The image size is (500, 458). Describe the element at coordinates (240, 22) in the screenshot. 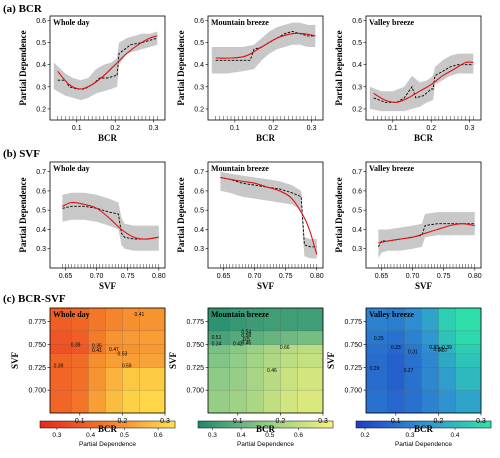

I see `panel-title: Mountain breeze` at that location.